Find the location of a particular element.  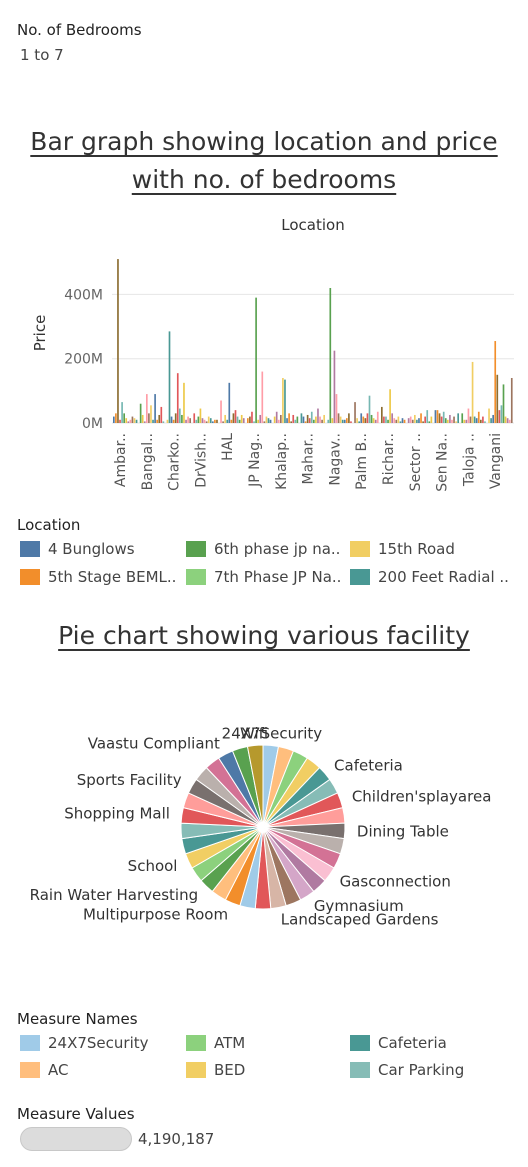

location-legend-item: 6th phase jp na.. is located at coordinates (263, 549).